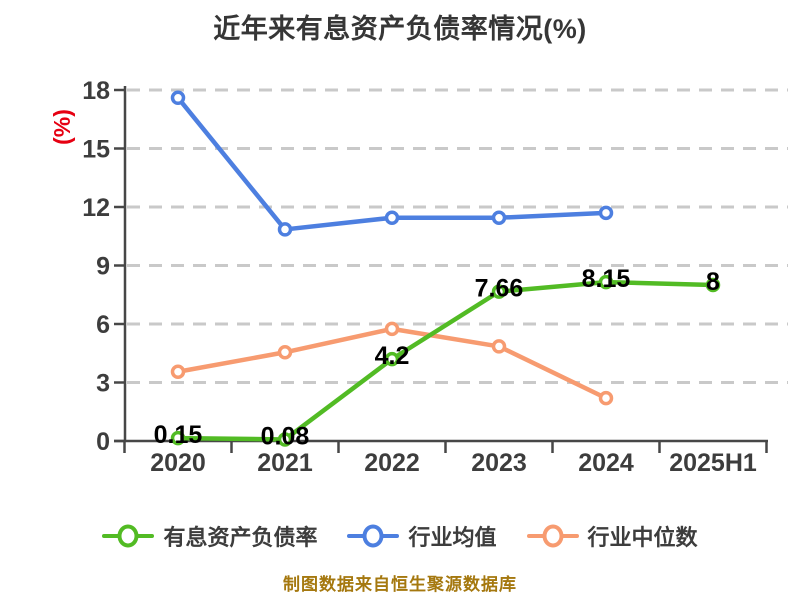  I want to click on data-point-label: 8, so click(713, 282).